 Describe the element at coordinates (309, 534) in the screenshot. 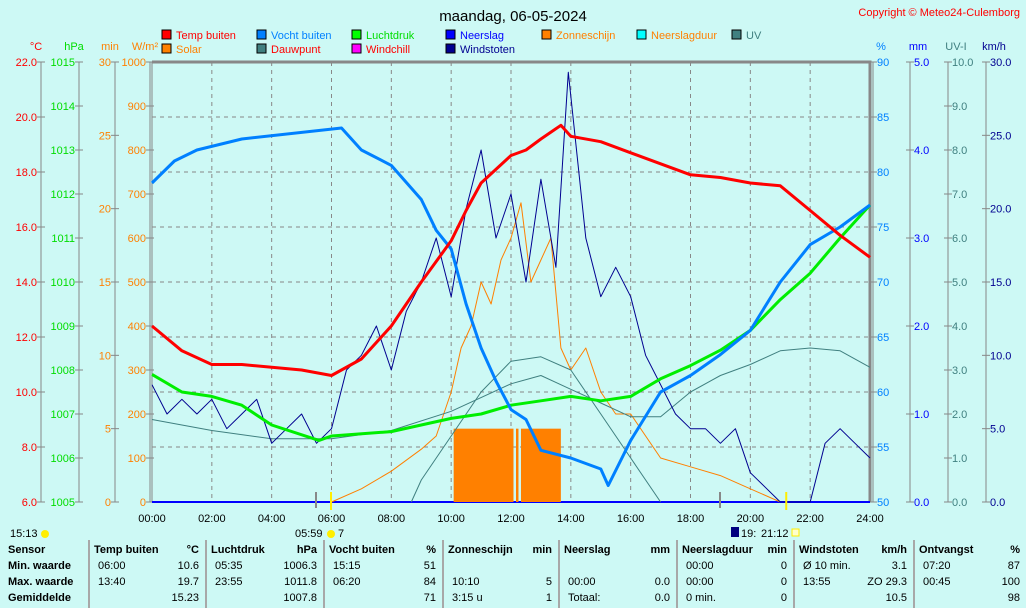

I see `sunrise-time: 05:59` at that location.